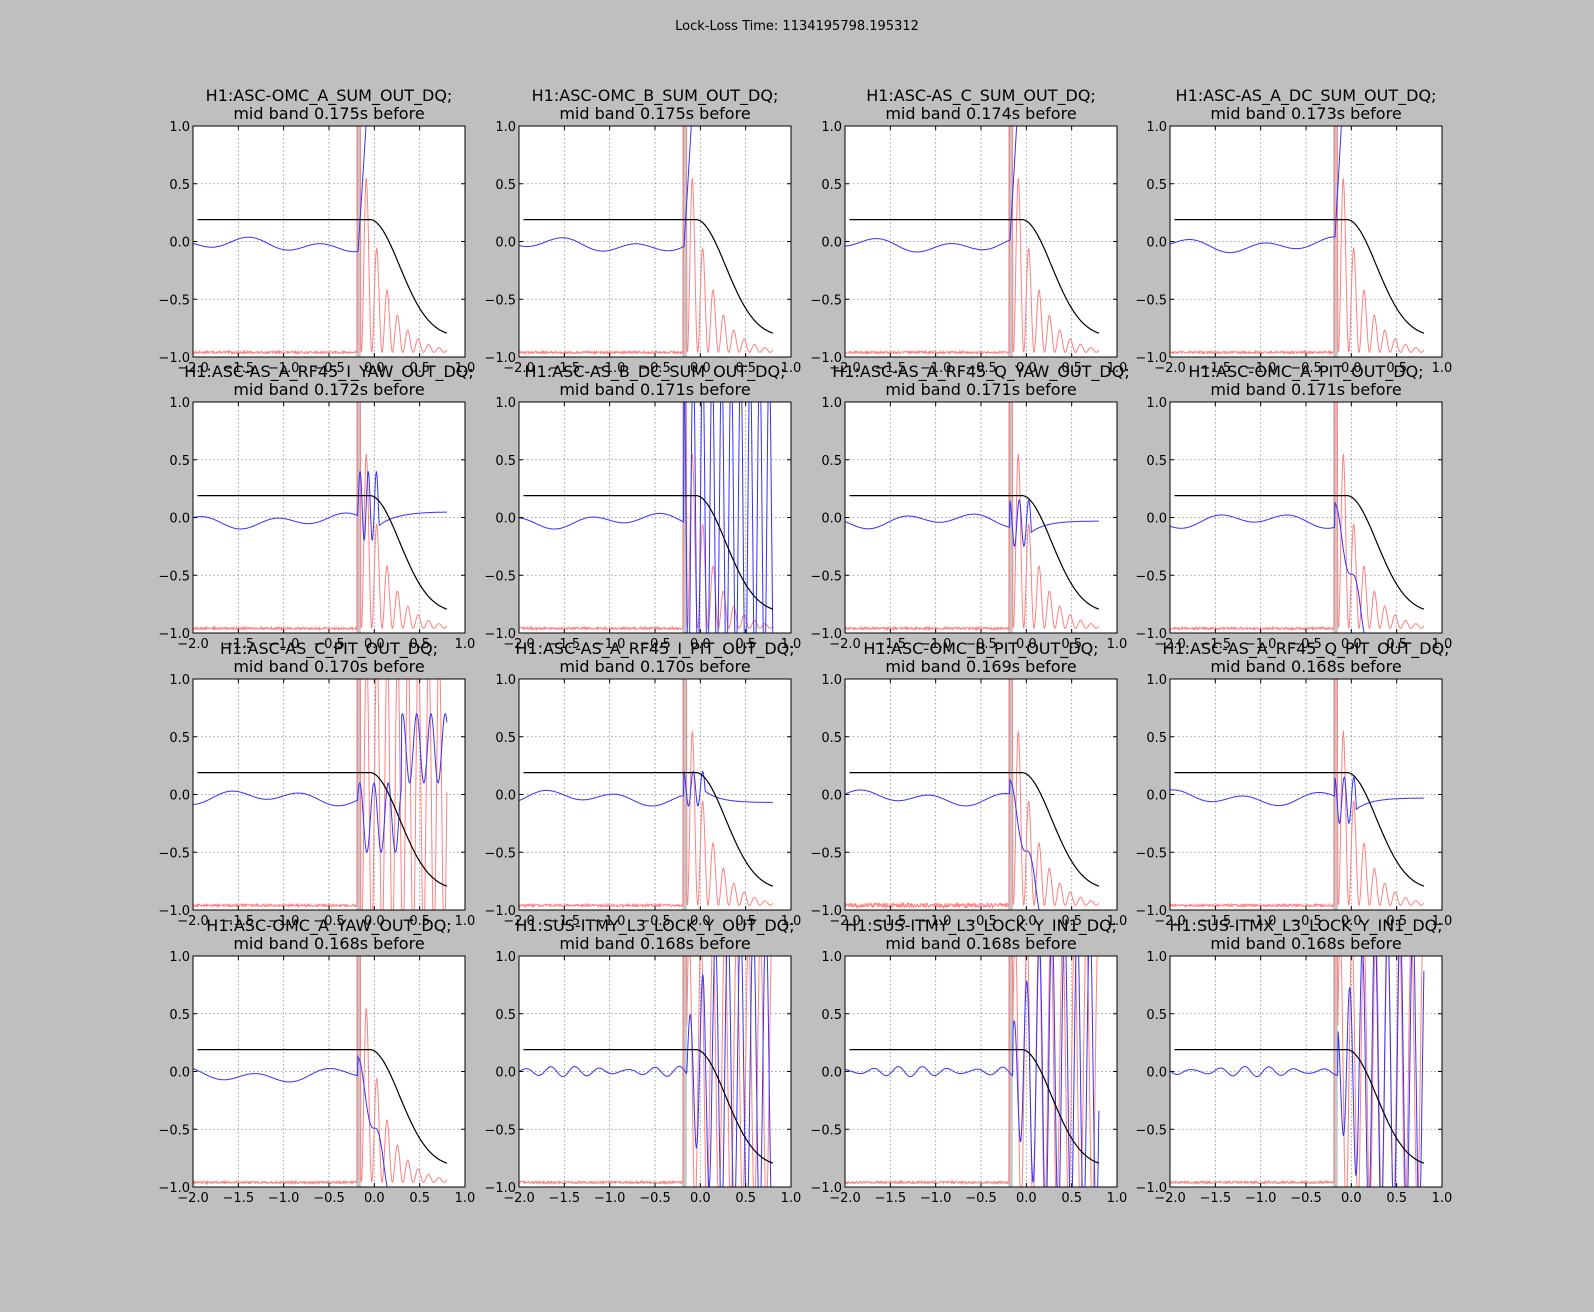 The width and height of the screenshot is (1594, 1312). I want to click on subplot-title-channel: H1:ASC-AS_A_RF45_I_PIT_OUT_DQ;, so click(654, 649).